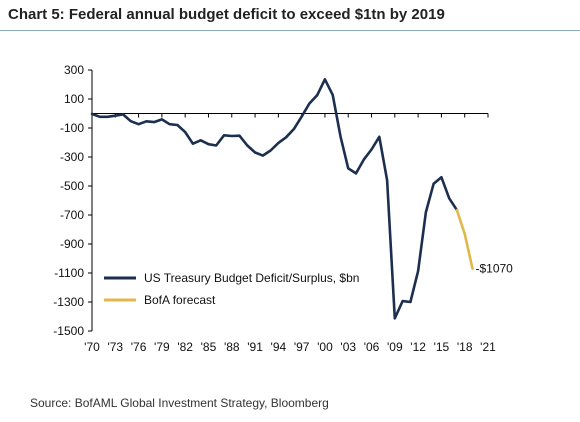  What do you see at coordinates (162, 347) in the screenshot?
I see `x-tick-label: '79` at bounding box center [162, 347].